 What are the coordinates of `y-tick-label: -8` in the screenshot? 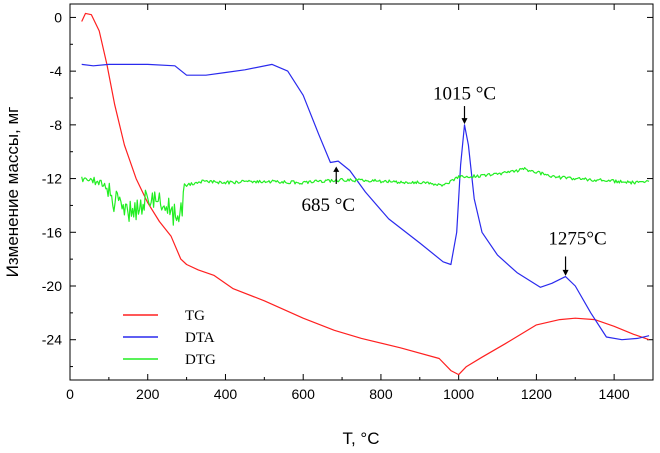 It's located at (56, 125).